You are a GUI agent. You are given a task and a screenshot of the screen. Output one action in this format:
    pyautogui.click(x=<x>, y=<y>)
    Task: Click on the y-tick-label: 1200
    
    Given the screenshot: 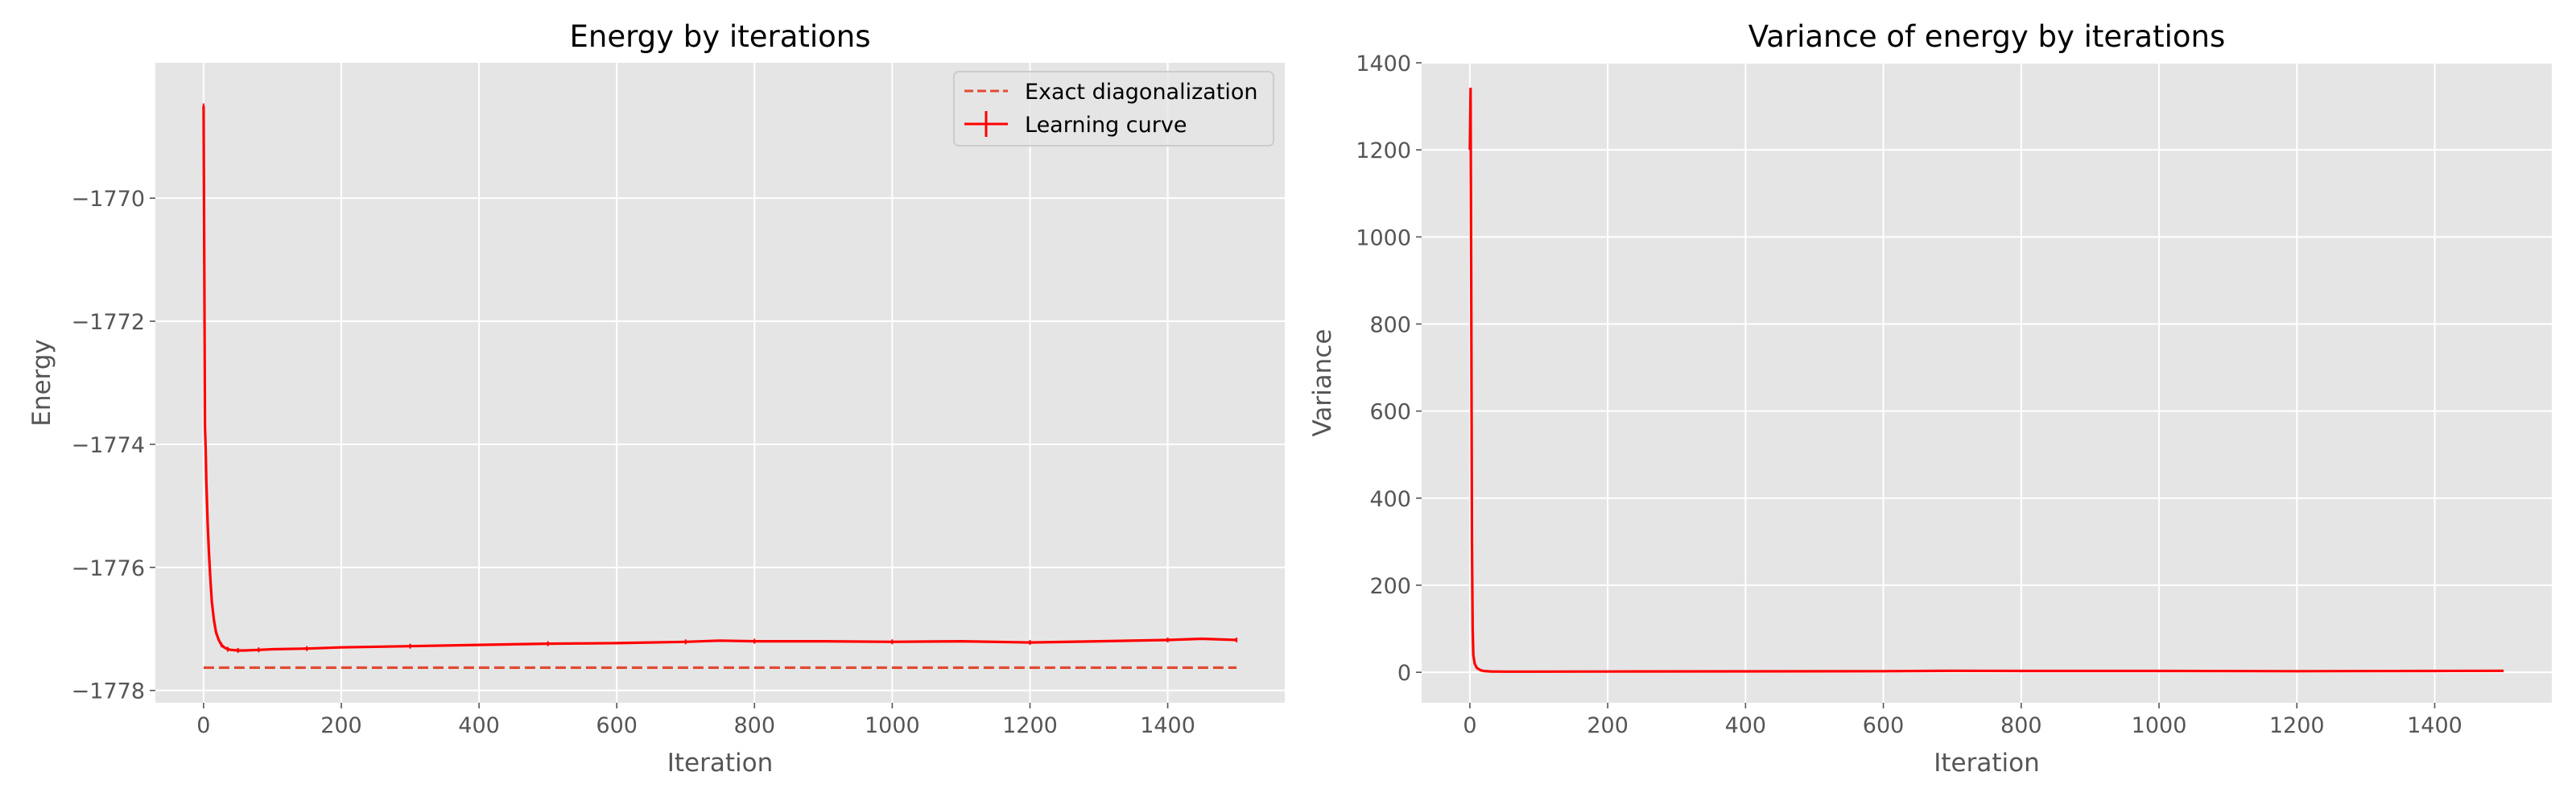 What is the action you would take?
    pyautogui.click(x=1383, y=150)
    